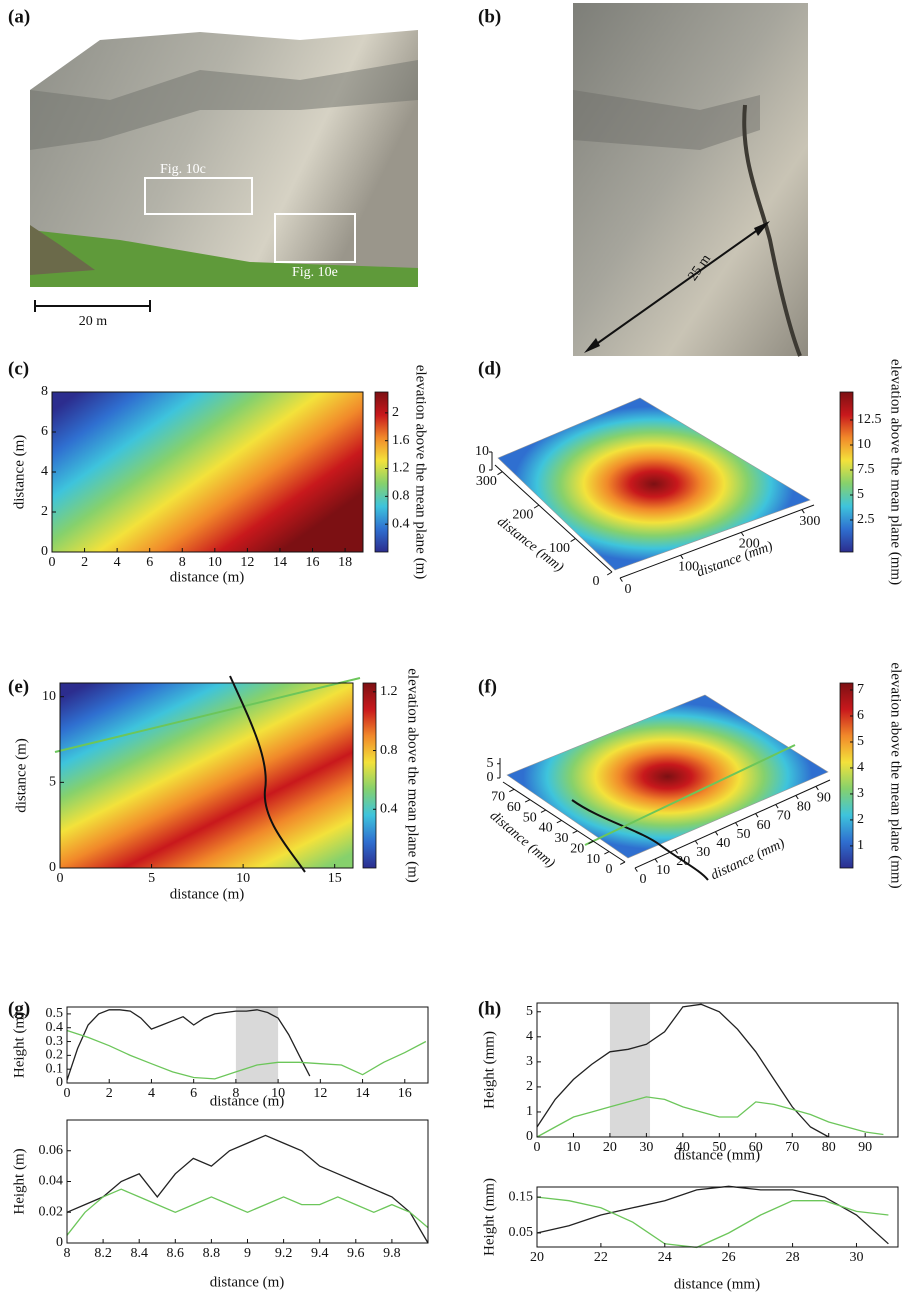  I want to click on x-tick-label: 100, so click(688, 566).